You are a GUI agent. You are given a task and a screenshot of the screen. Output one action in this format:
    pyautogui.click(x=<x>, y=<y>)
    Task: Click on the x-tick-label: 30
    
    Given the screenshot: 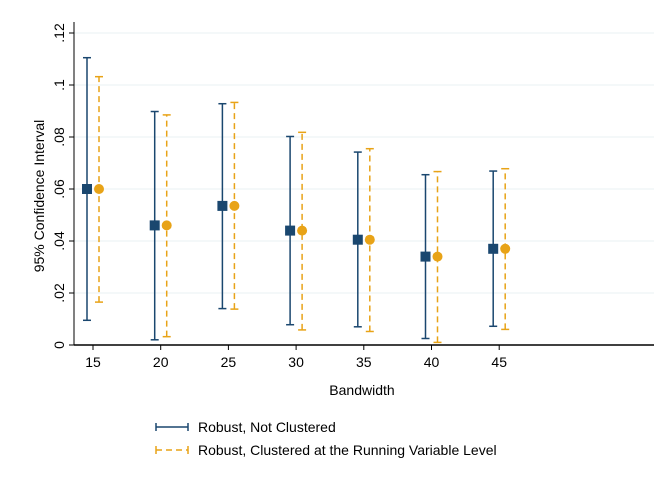 What is the action you would take?
    pyautogui.click(x=296, y=362)
    